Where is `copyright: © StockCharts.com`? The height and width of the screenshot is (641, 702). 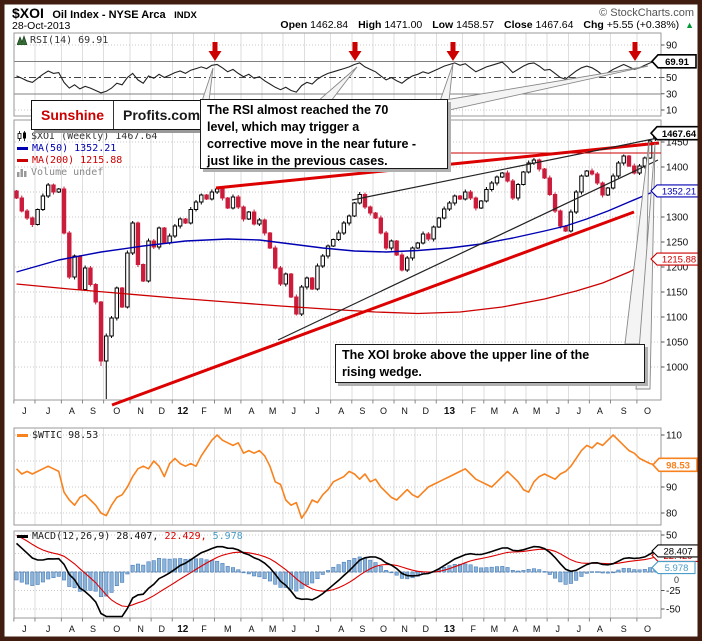
copyright: © StockCharts.com is located at coordinates (646, 13).